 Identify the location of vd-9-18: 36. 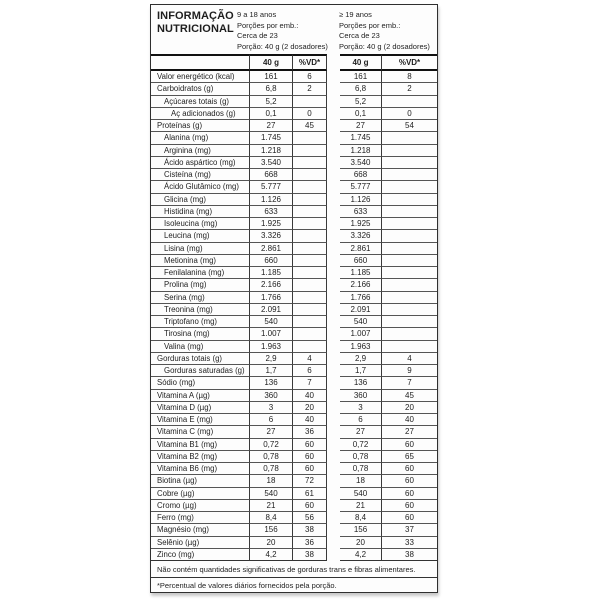
(310, 432).